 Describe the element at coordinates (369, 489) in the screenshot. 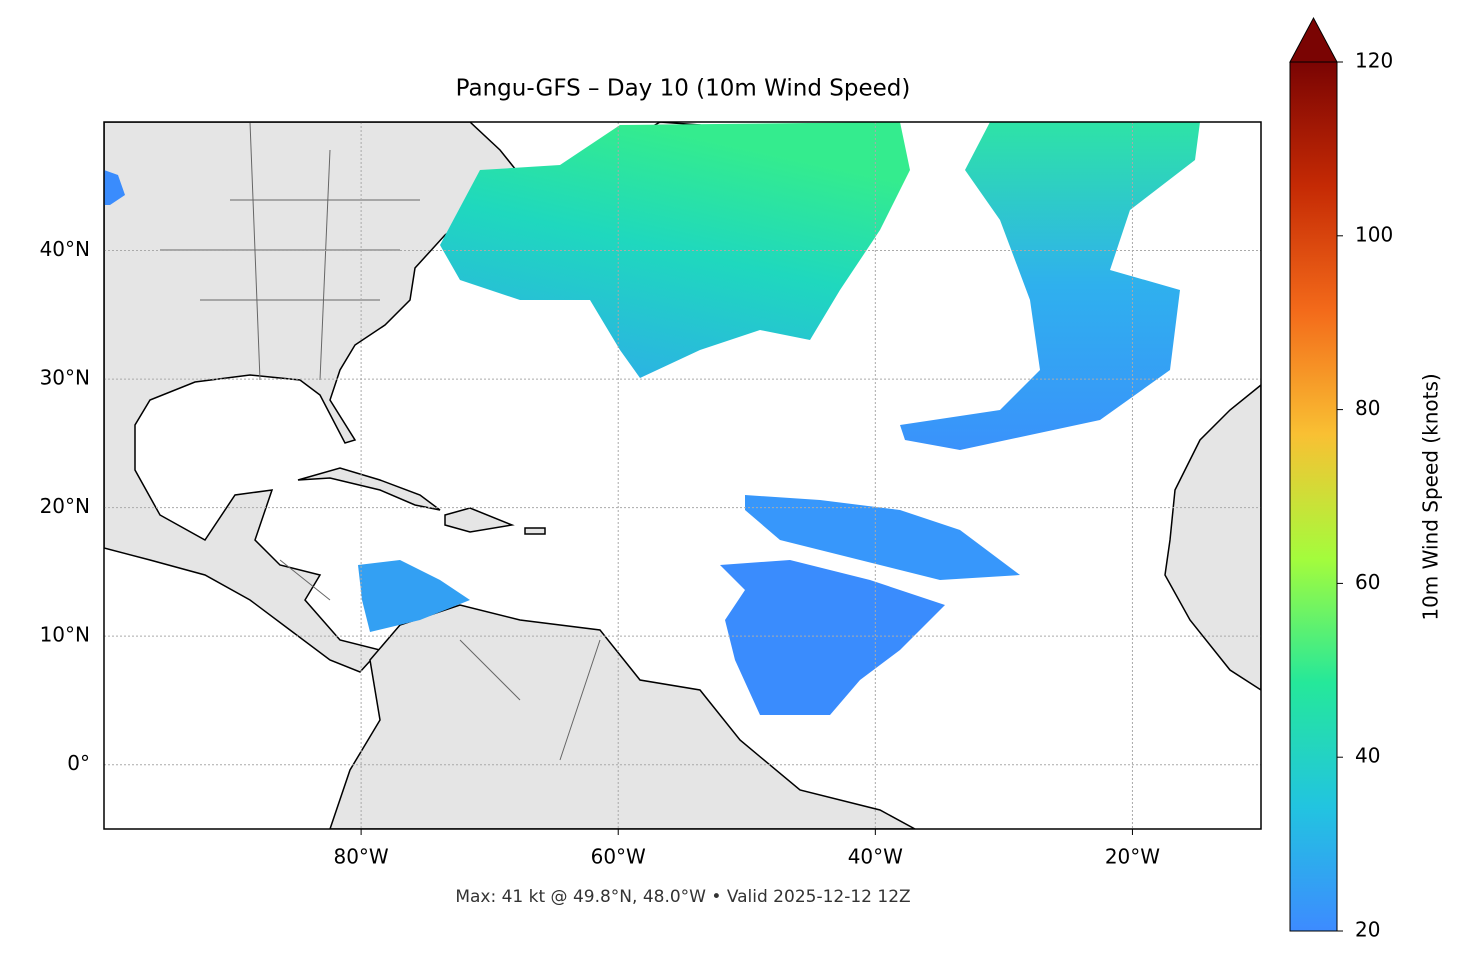

I see `cuba` at that location.